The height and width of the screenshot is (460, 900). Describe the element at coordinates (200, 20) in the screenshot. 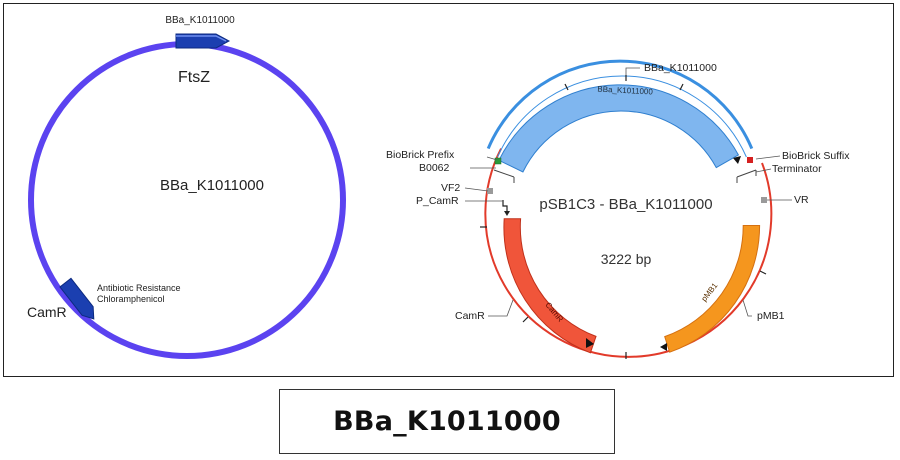

I see `left-top-label: BBa_K1011000` at that location.